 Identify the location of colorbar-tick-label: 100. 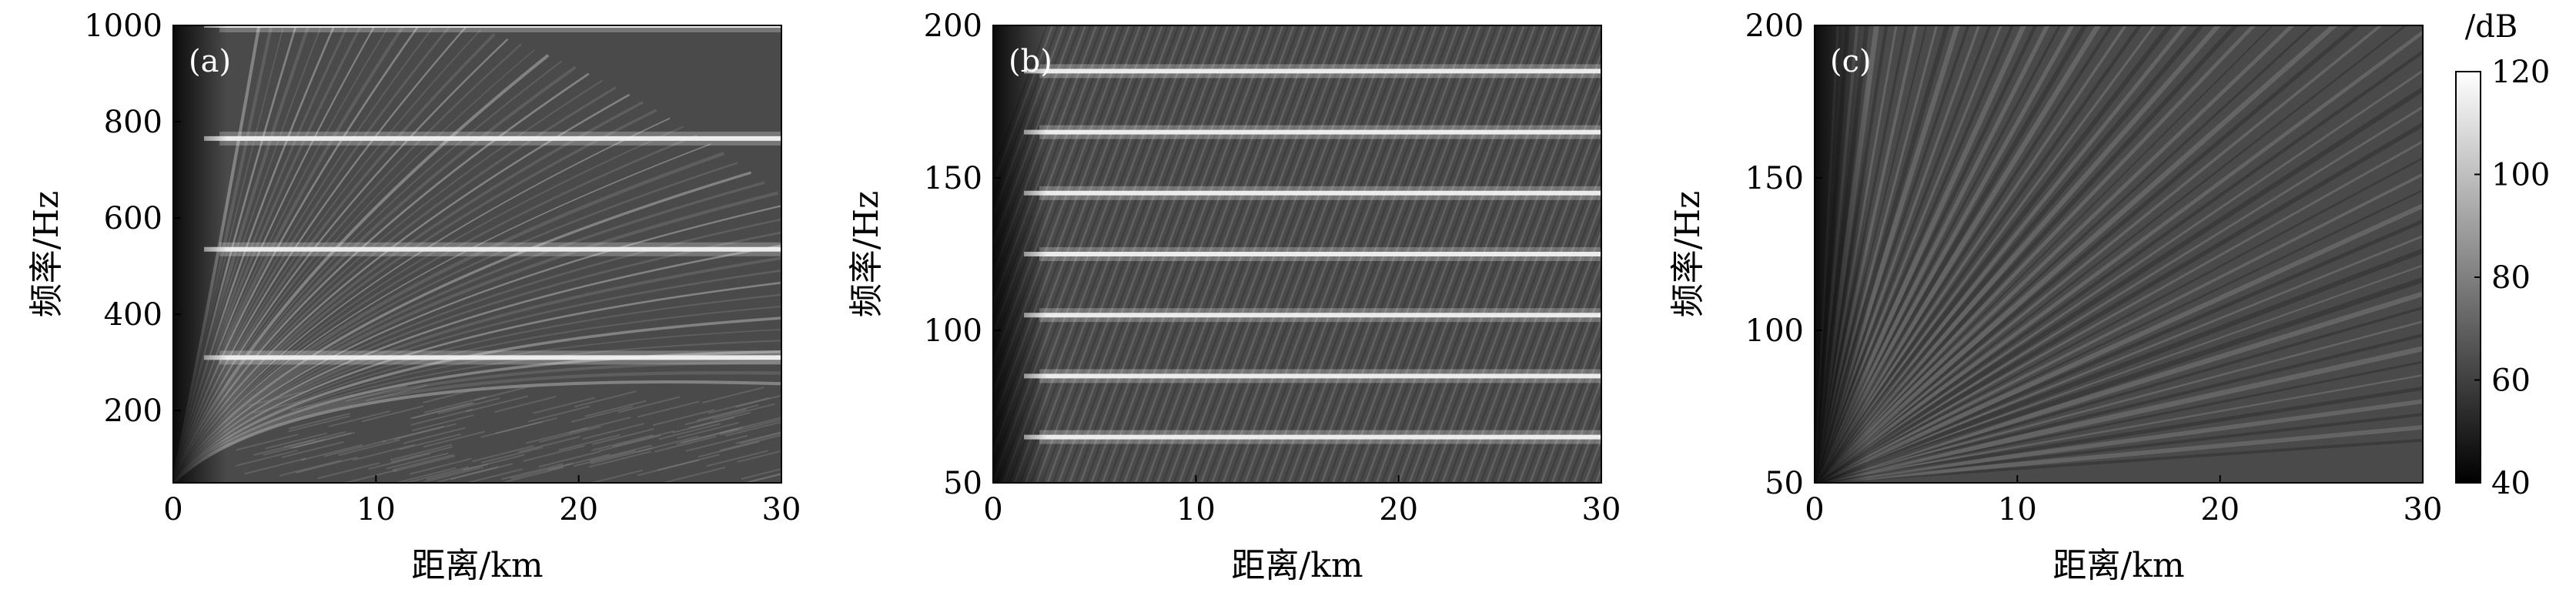
(2521, 175).